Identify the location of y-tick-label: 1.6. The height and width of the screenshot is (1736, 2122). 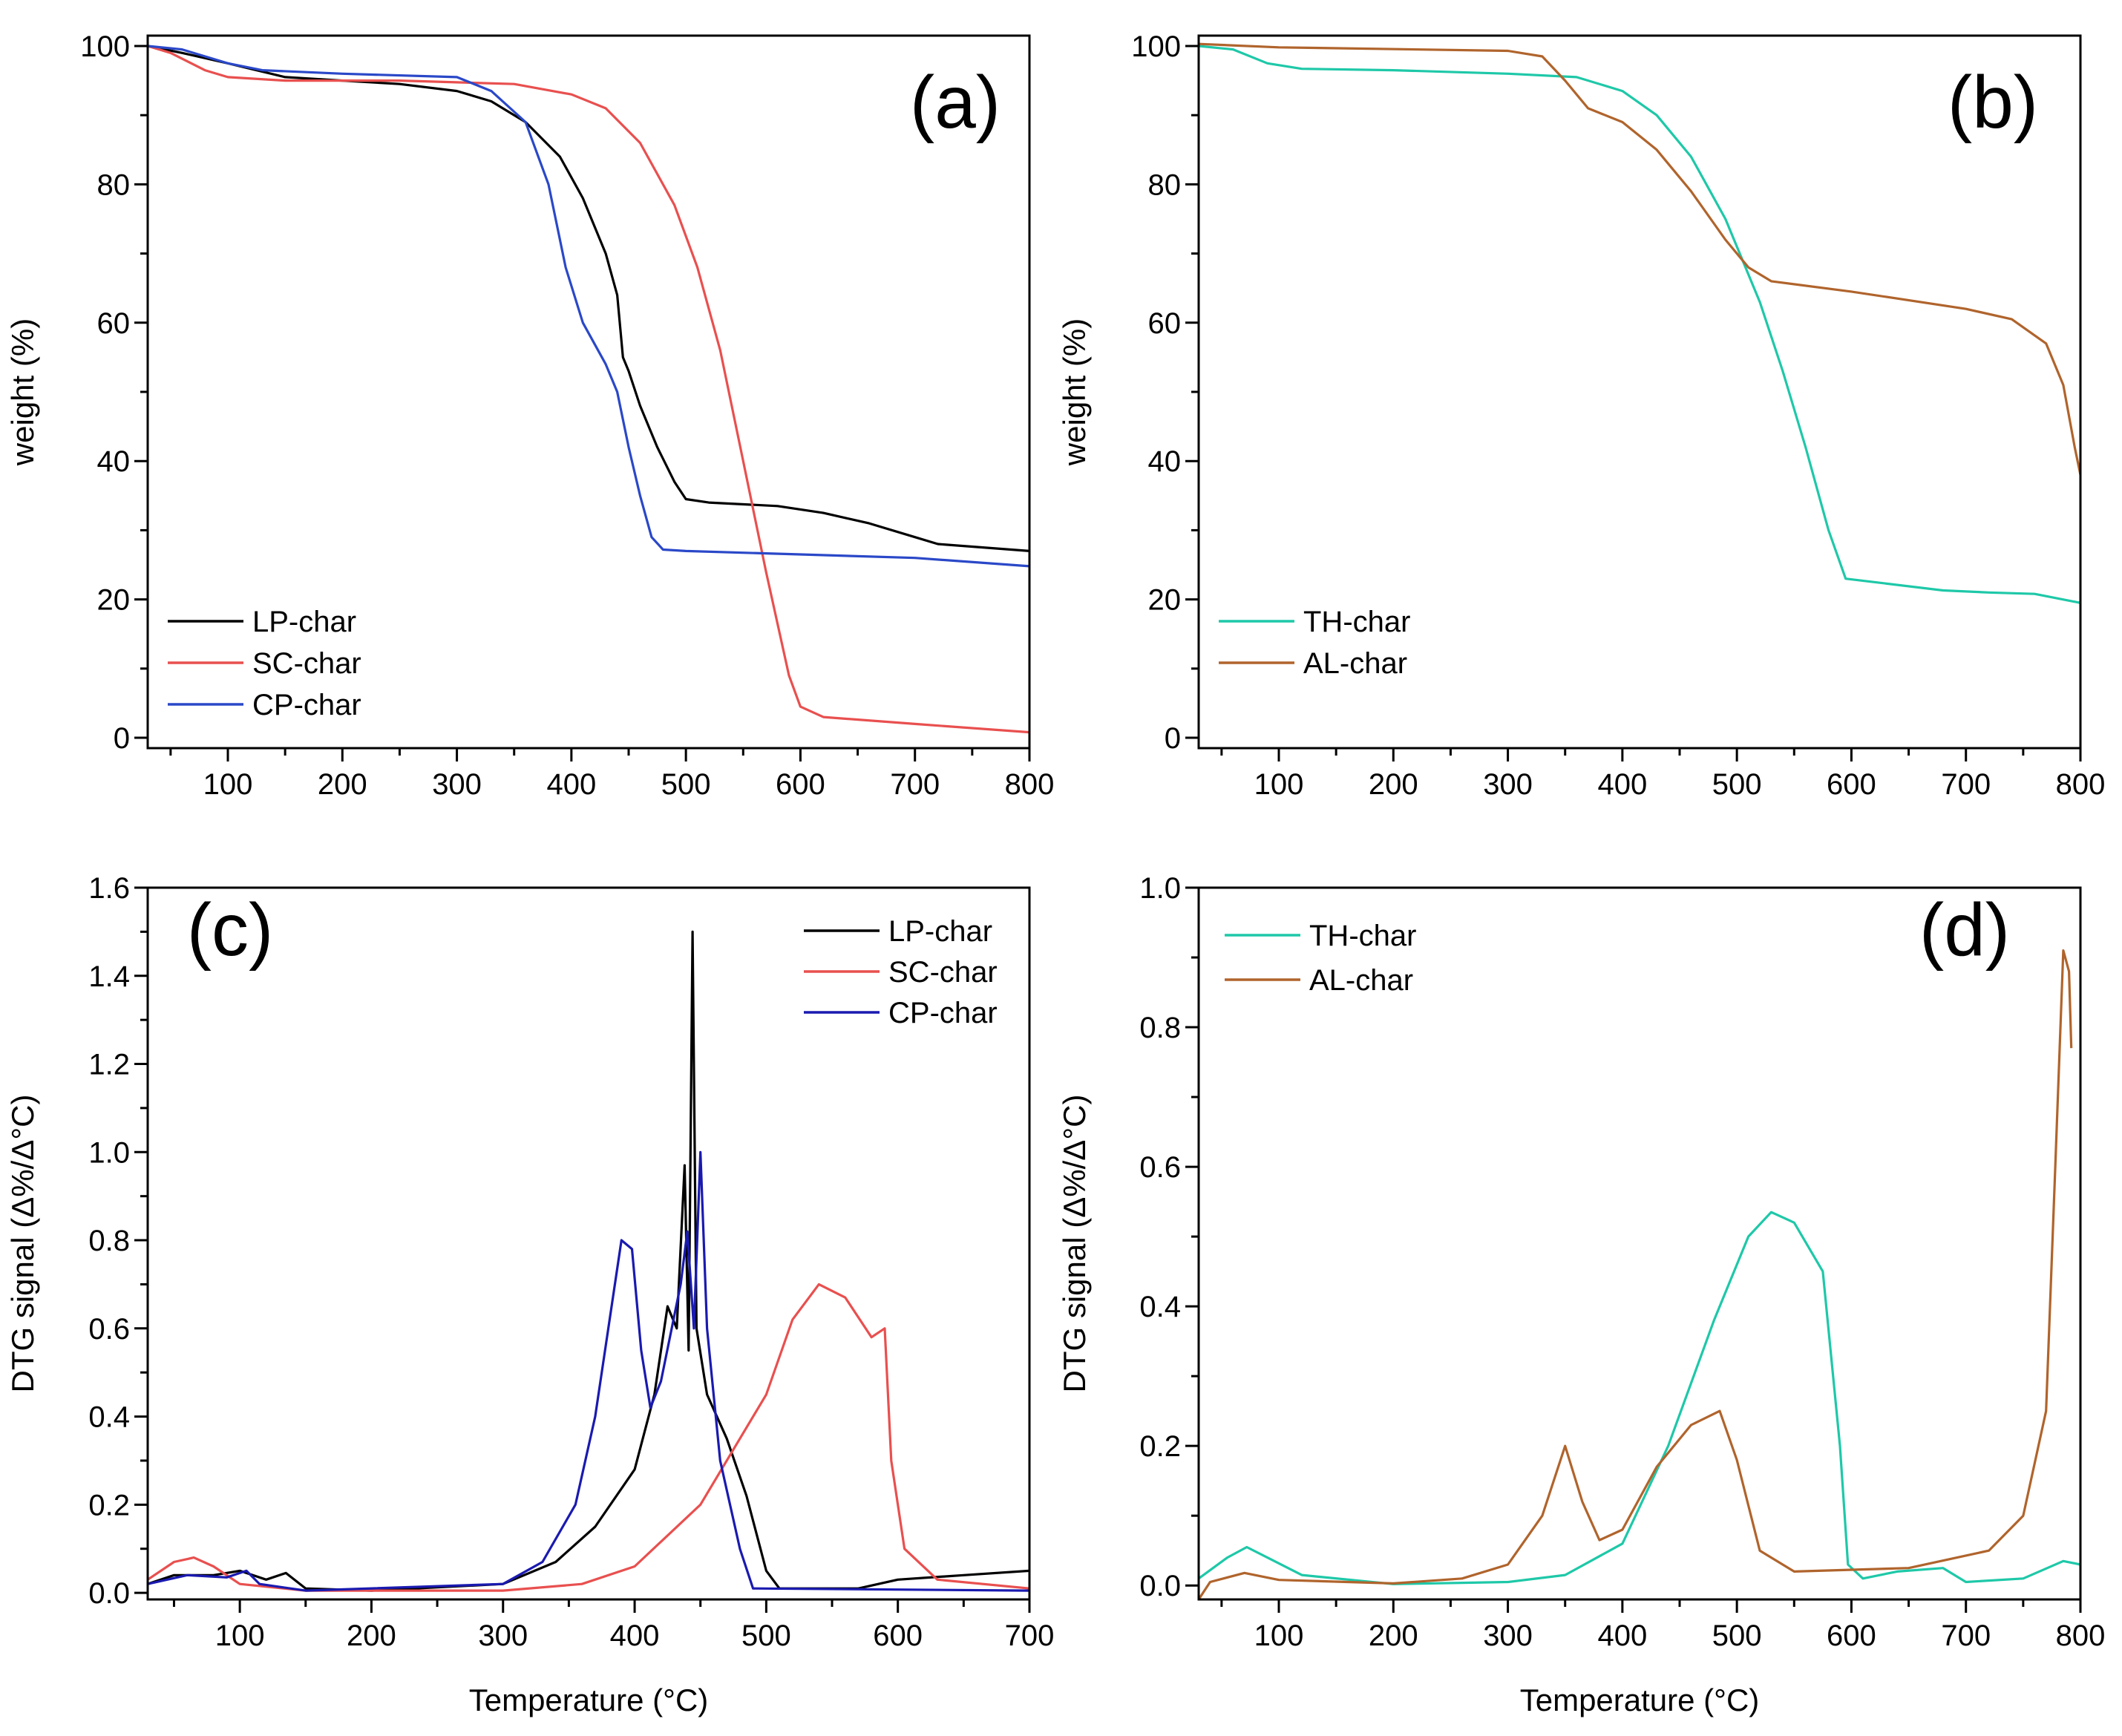
(109, 888).